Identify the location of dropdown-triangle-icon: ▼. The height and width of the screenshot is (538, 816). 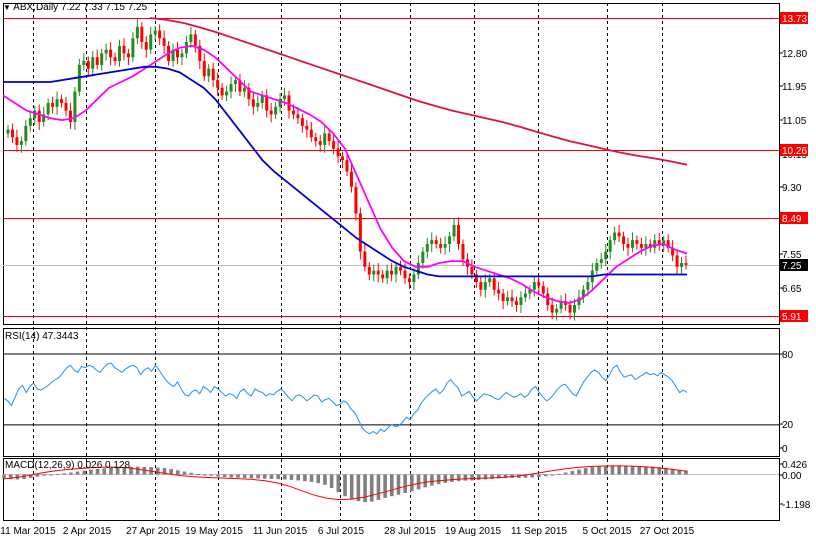
(7, 7).